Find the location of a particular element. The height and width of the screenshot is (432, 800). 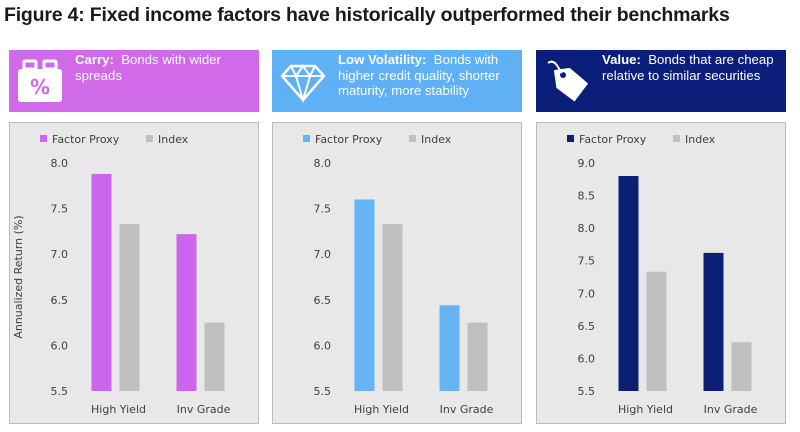

y-axis-label: Annualized Return (%) is located at coordinates (18, 276).